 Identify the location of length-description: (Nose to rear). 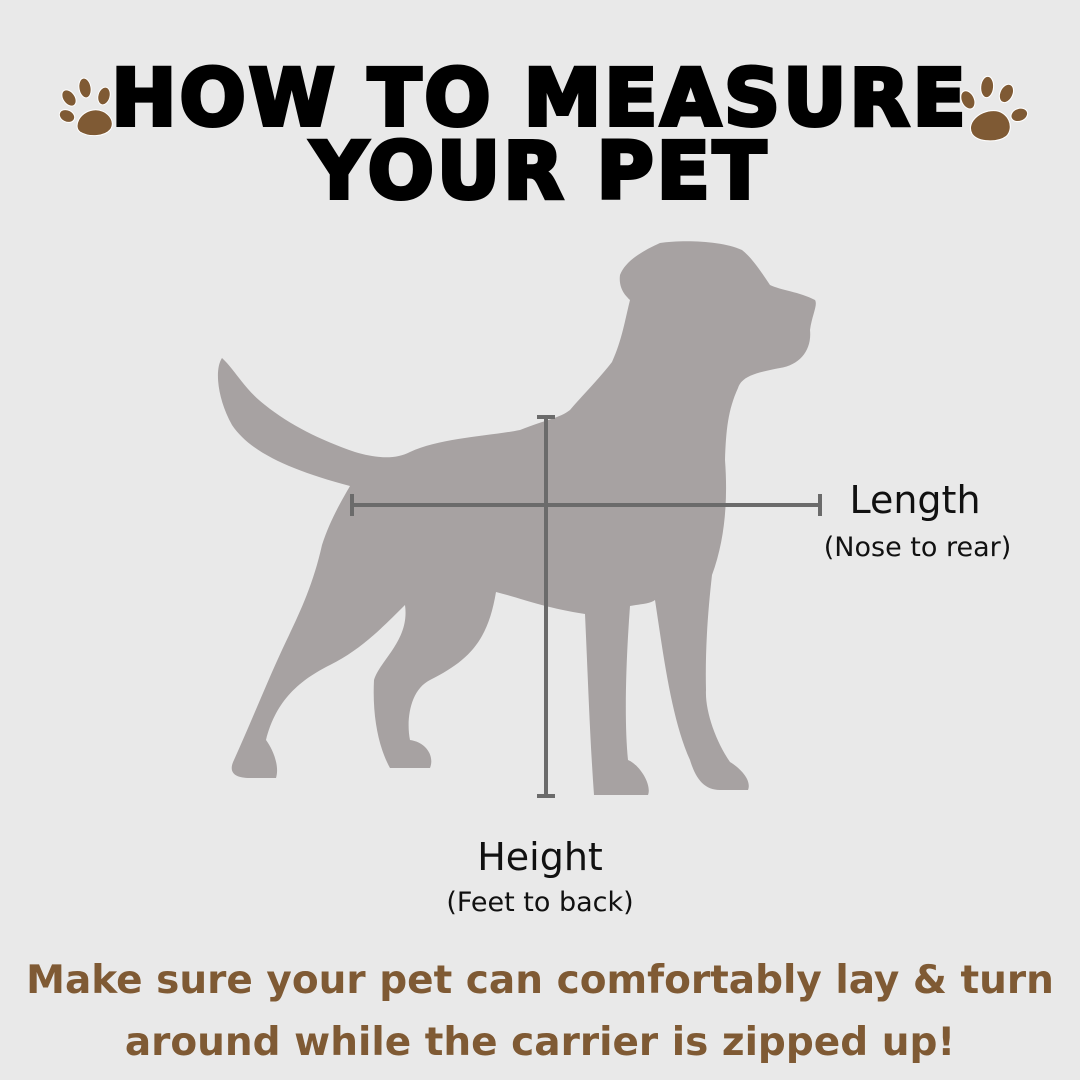
(917, 547).